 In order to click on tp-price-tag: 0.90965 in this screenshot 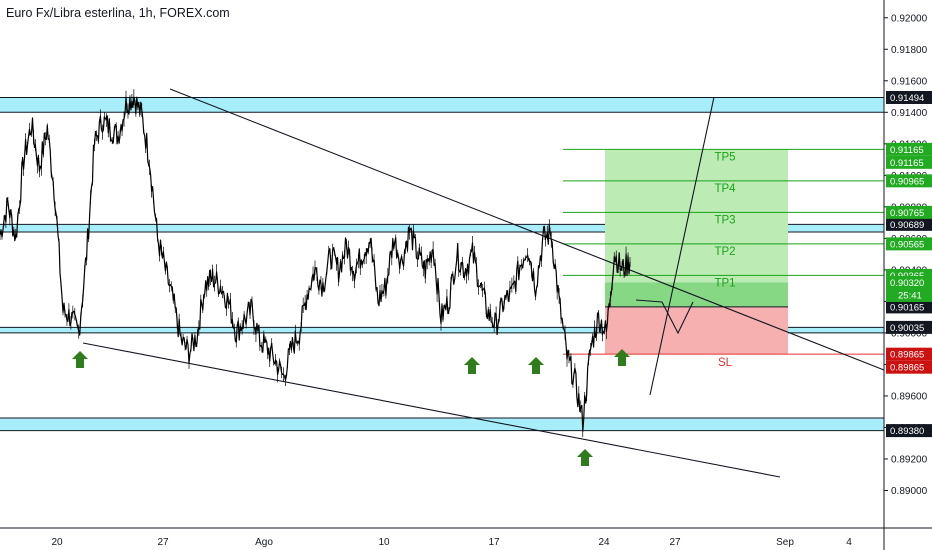, I will do `click(909, 181)`.